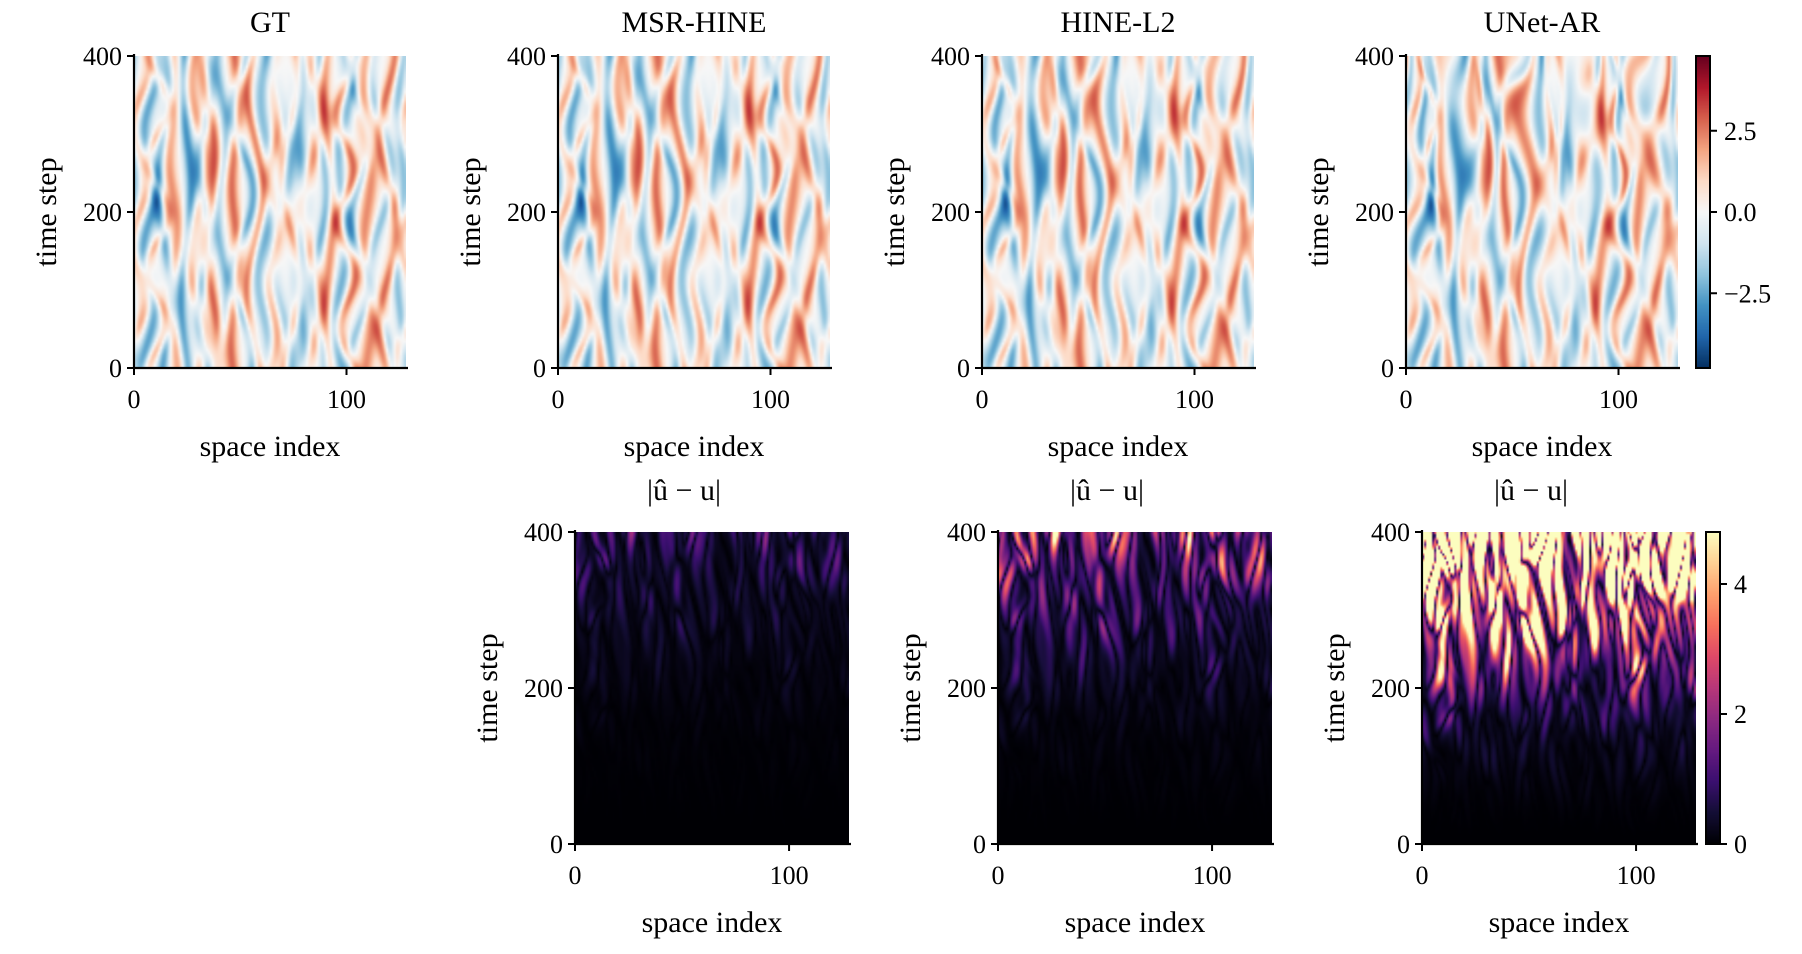  I want to click on error-panel-unet: |û − u| 0 200 400 0 100 space index time step, so click(1508, 706).